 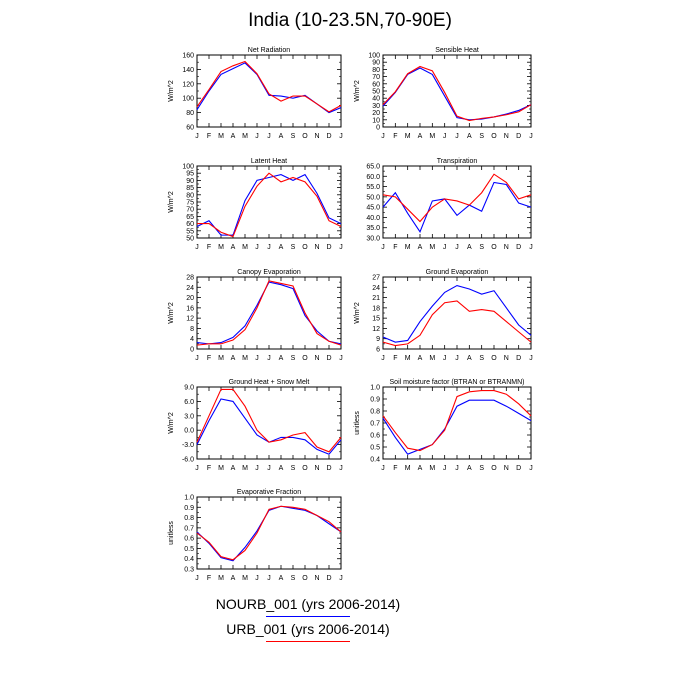 I want to click on y-tick-label: 95, so click(x=190, y=174).